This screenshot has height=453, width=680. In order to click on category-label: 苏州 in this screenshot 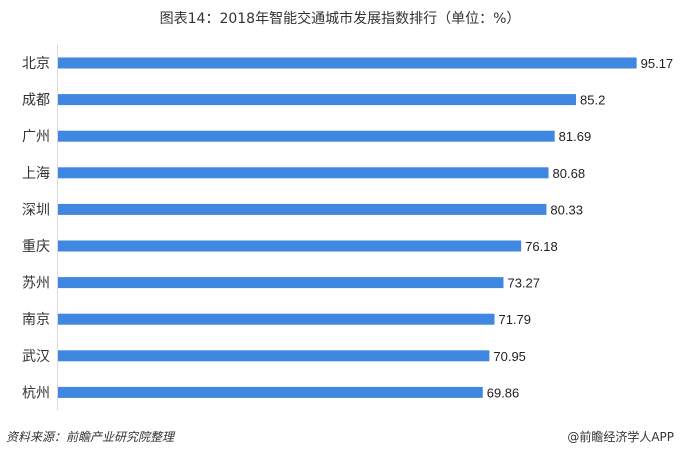, I will do `click(36, 284)`.